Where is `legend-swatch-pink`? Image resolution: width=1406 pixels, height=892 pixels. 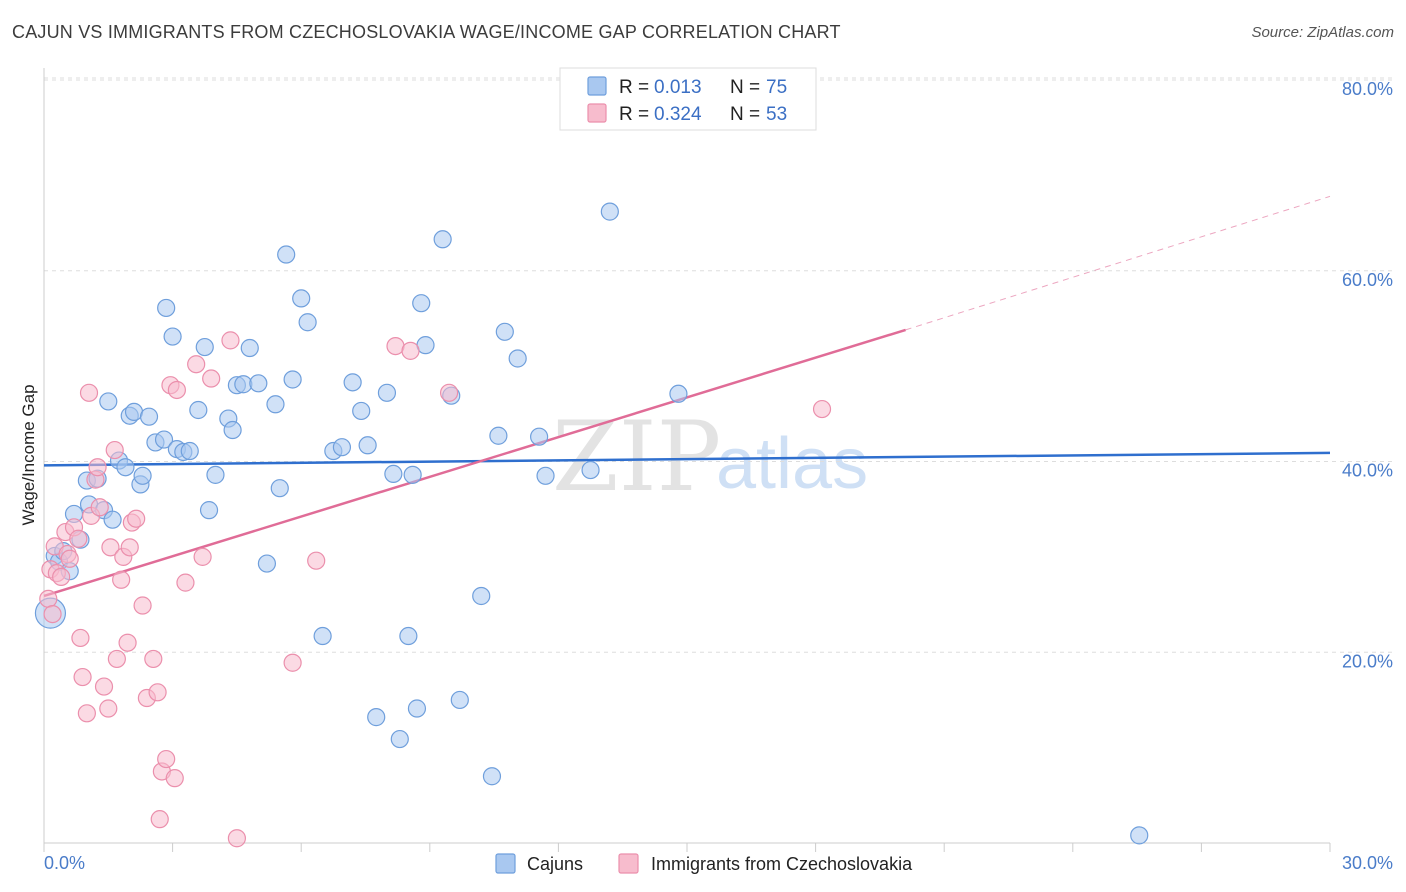
legend-swatch-pink is located at coordinates (597, 113).